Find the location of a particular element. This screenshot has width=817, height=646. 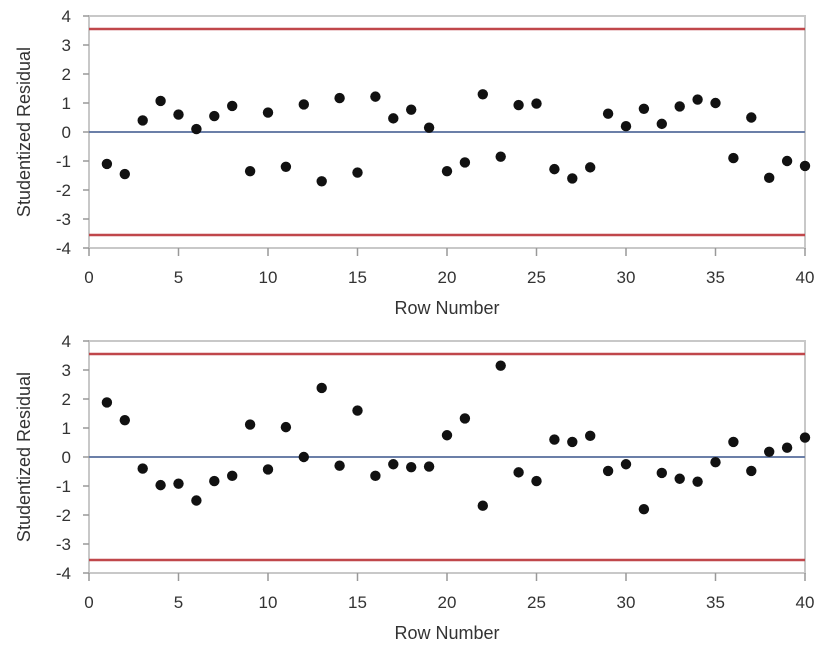

x-tick-label: 40 is located at coordinates (805, 277).